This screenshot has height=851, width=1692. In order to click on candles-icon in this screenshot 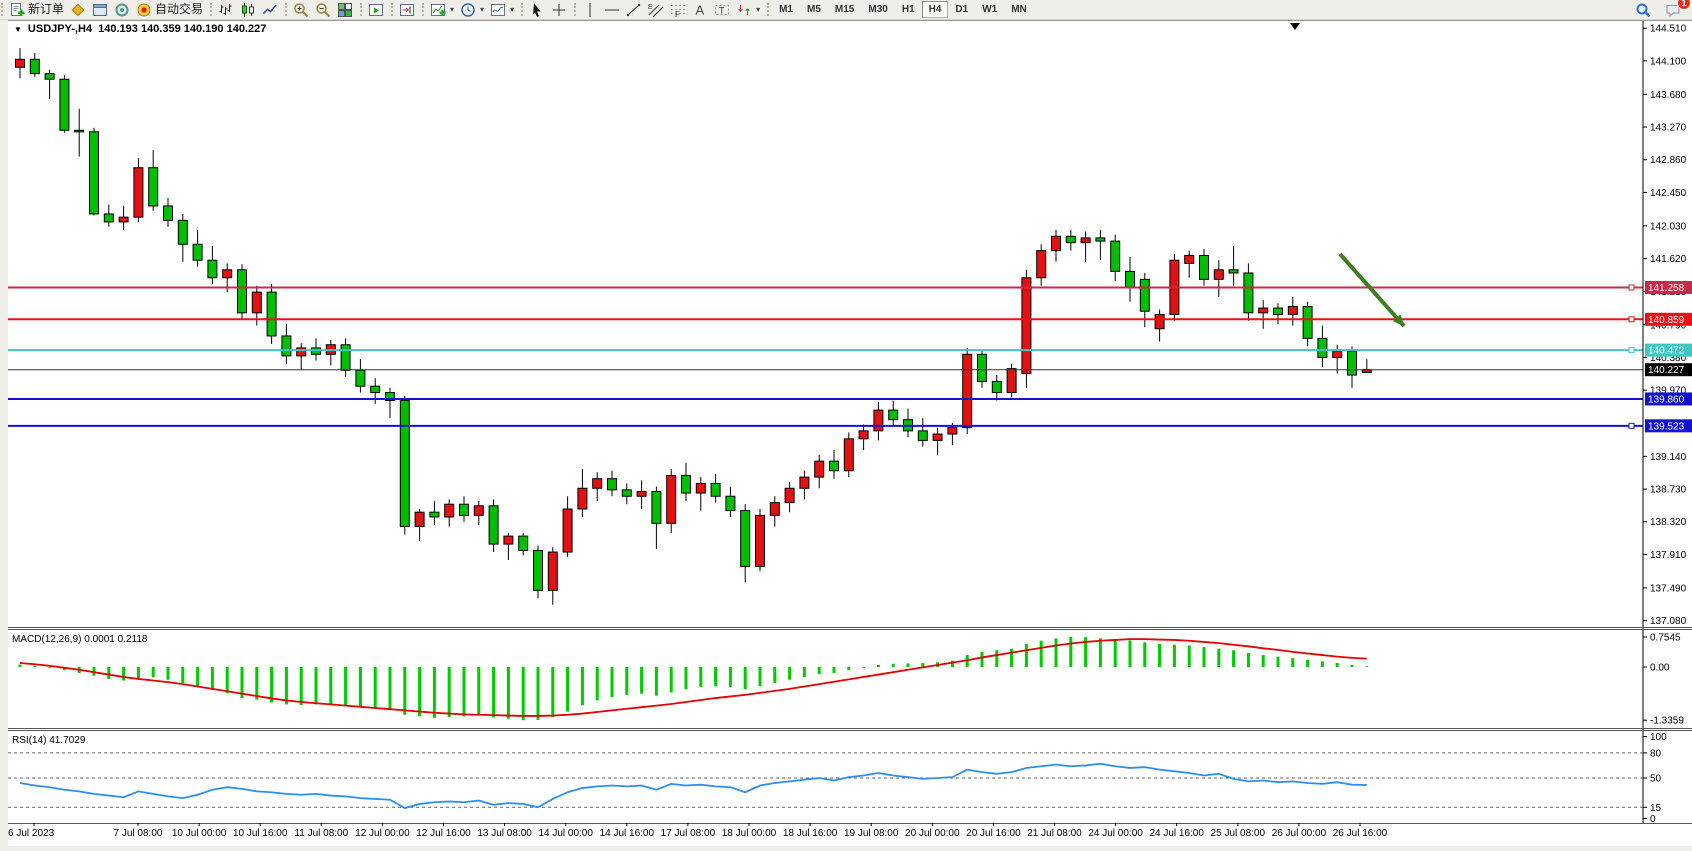, I will do `click(248, 9)`.